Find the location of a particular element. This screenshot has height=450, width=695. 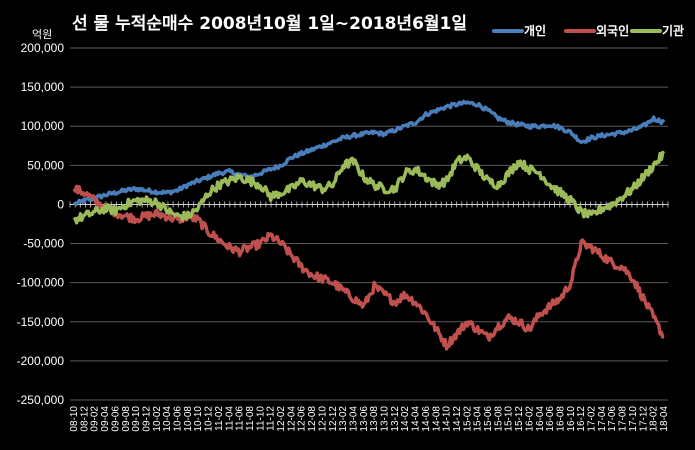

y-tick-label: 50,000 is located at coordinates (45, 165).